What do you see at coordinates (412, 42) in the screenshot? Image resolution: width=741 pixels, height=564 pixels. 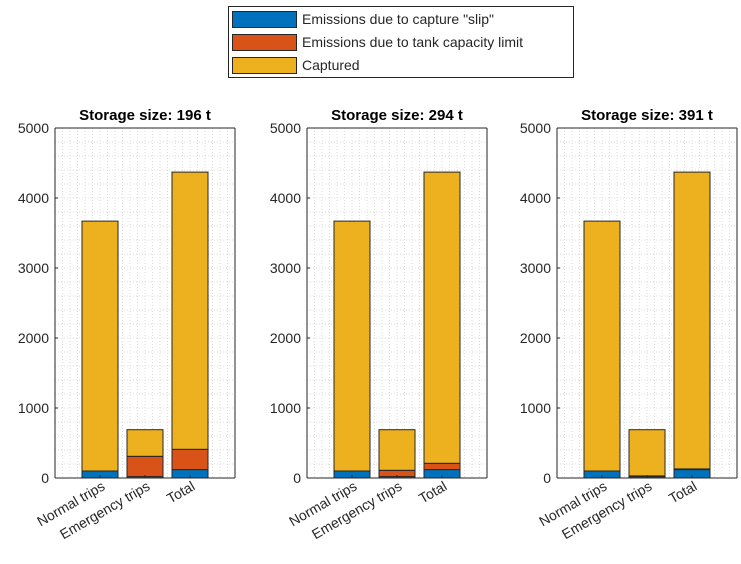 I see `legend-label-tank-limit: Emissions due to tank capacity limit` at bounding box center [412, 42].